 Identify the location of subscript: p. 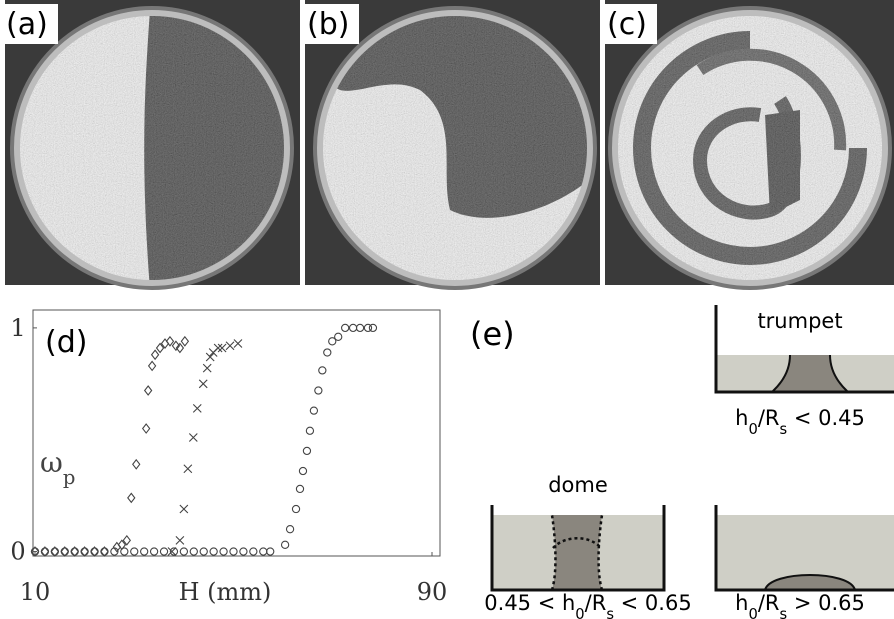
(69, 477).